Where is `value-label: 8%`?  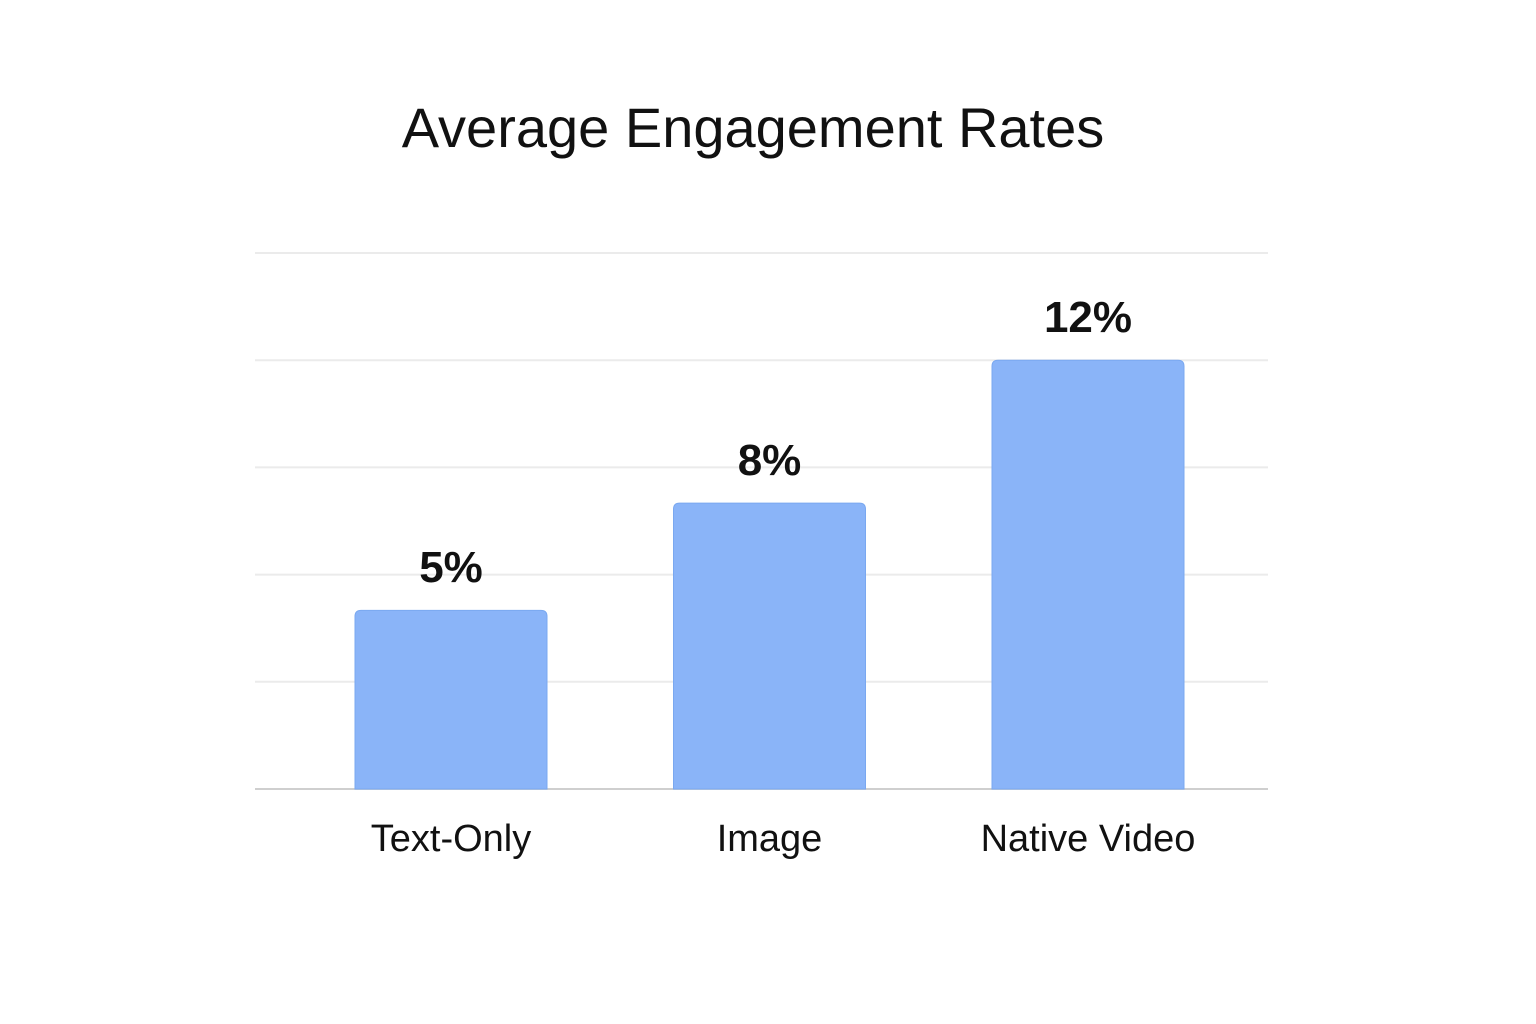 value-label: 8% is located at coordinates (770, 460).